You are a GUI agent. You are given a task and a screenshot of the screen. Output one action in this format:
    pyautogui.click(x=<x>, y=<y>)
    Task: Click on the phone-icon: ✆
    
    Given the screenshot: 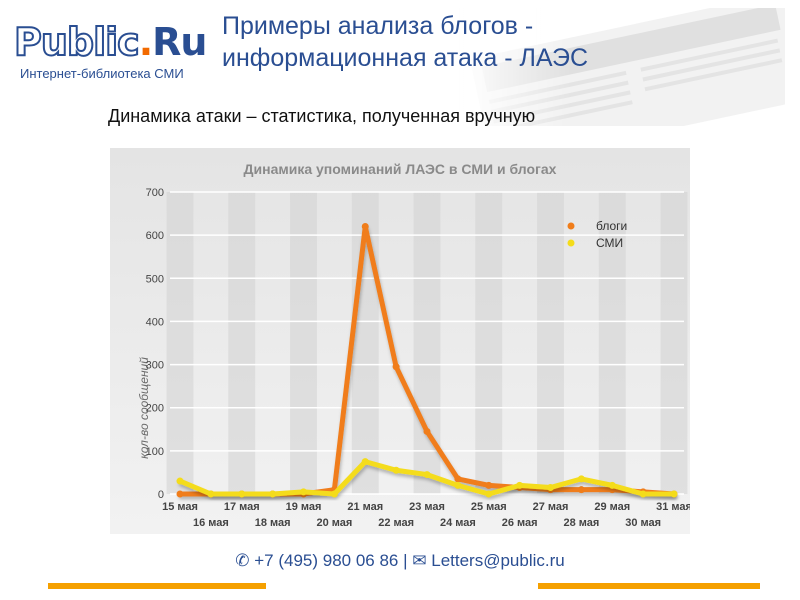 What is the action you would take?
    pyautogui.click(x=242, y=561)
    